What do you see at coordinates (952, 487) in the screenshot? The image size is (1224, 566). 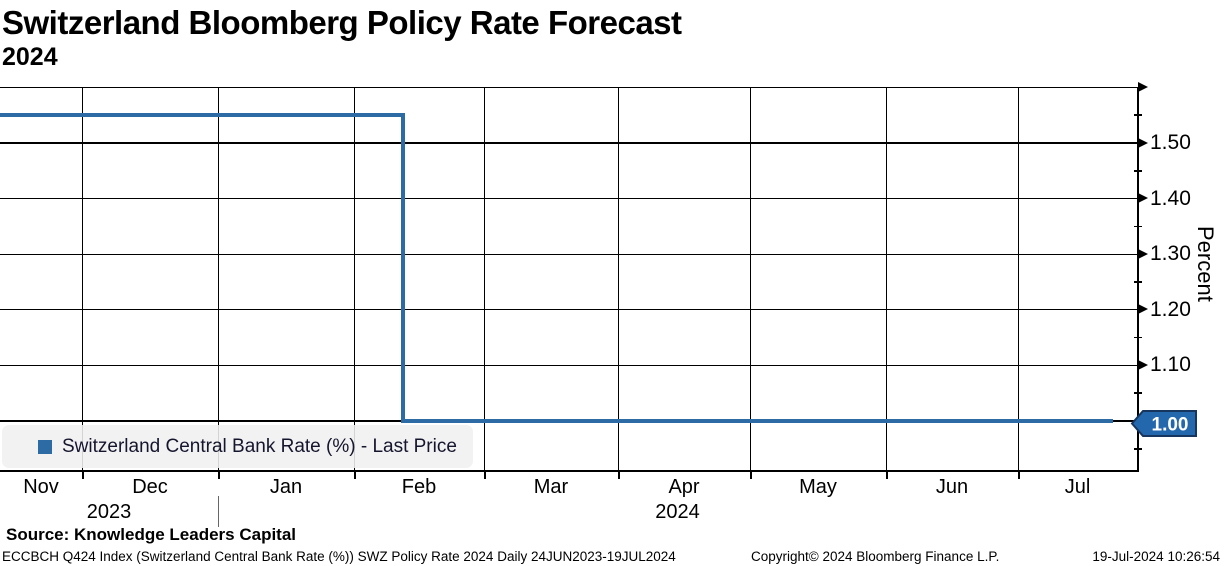 I see `x-month-label: Jun` at bounding box center [952, 487].